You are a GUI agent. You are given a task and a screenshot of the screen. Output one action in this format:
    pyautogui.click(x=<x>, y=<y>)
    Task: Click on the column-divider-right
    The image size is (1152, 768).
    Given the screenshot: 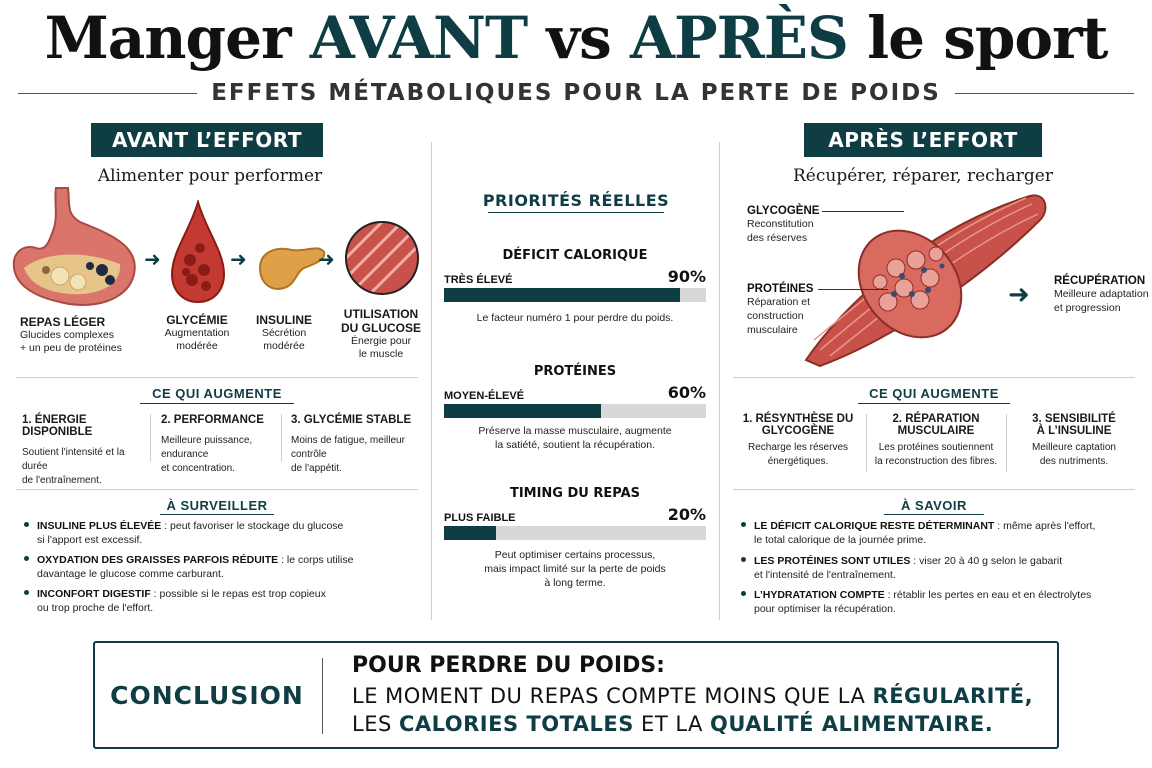 What is the action you would take?
    pyautogui.click(x=719, y=381)
    